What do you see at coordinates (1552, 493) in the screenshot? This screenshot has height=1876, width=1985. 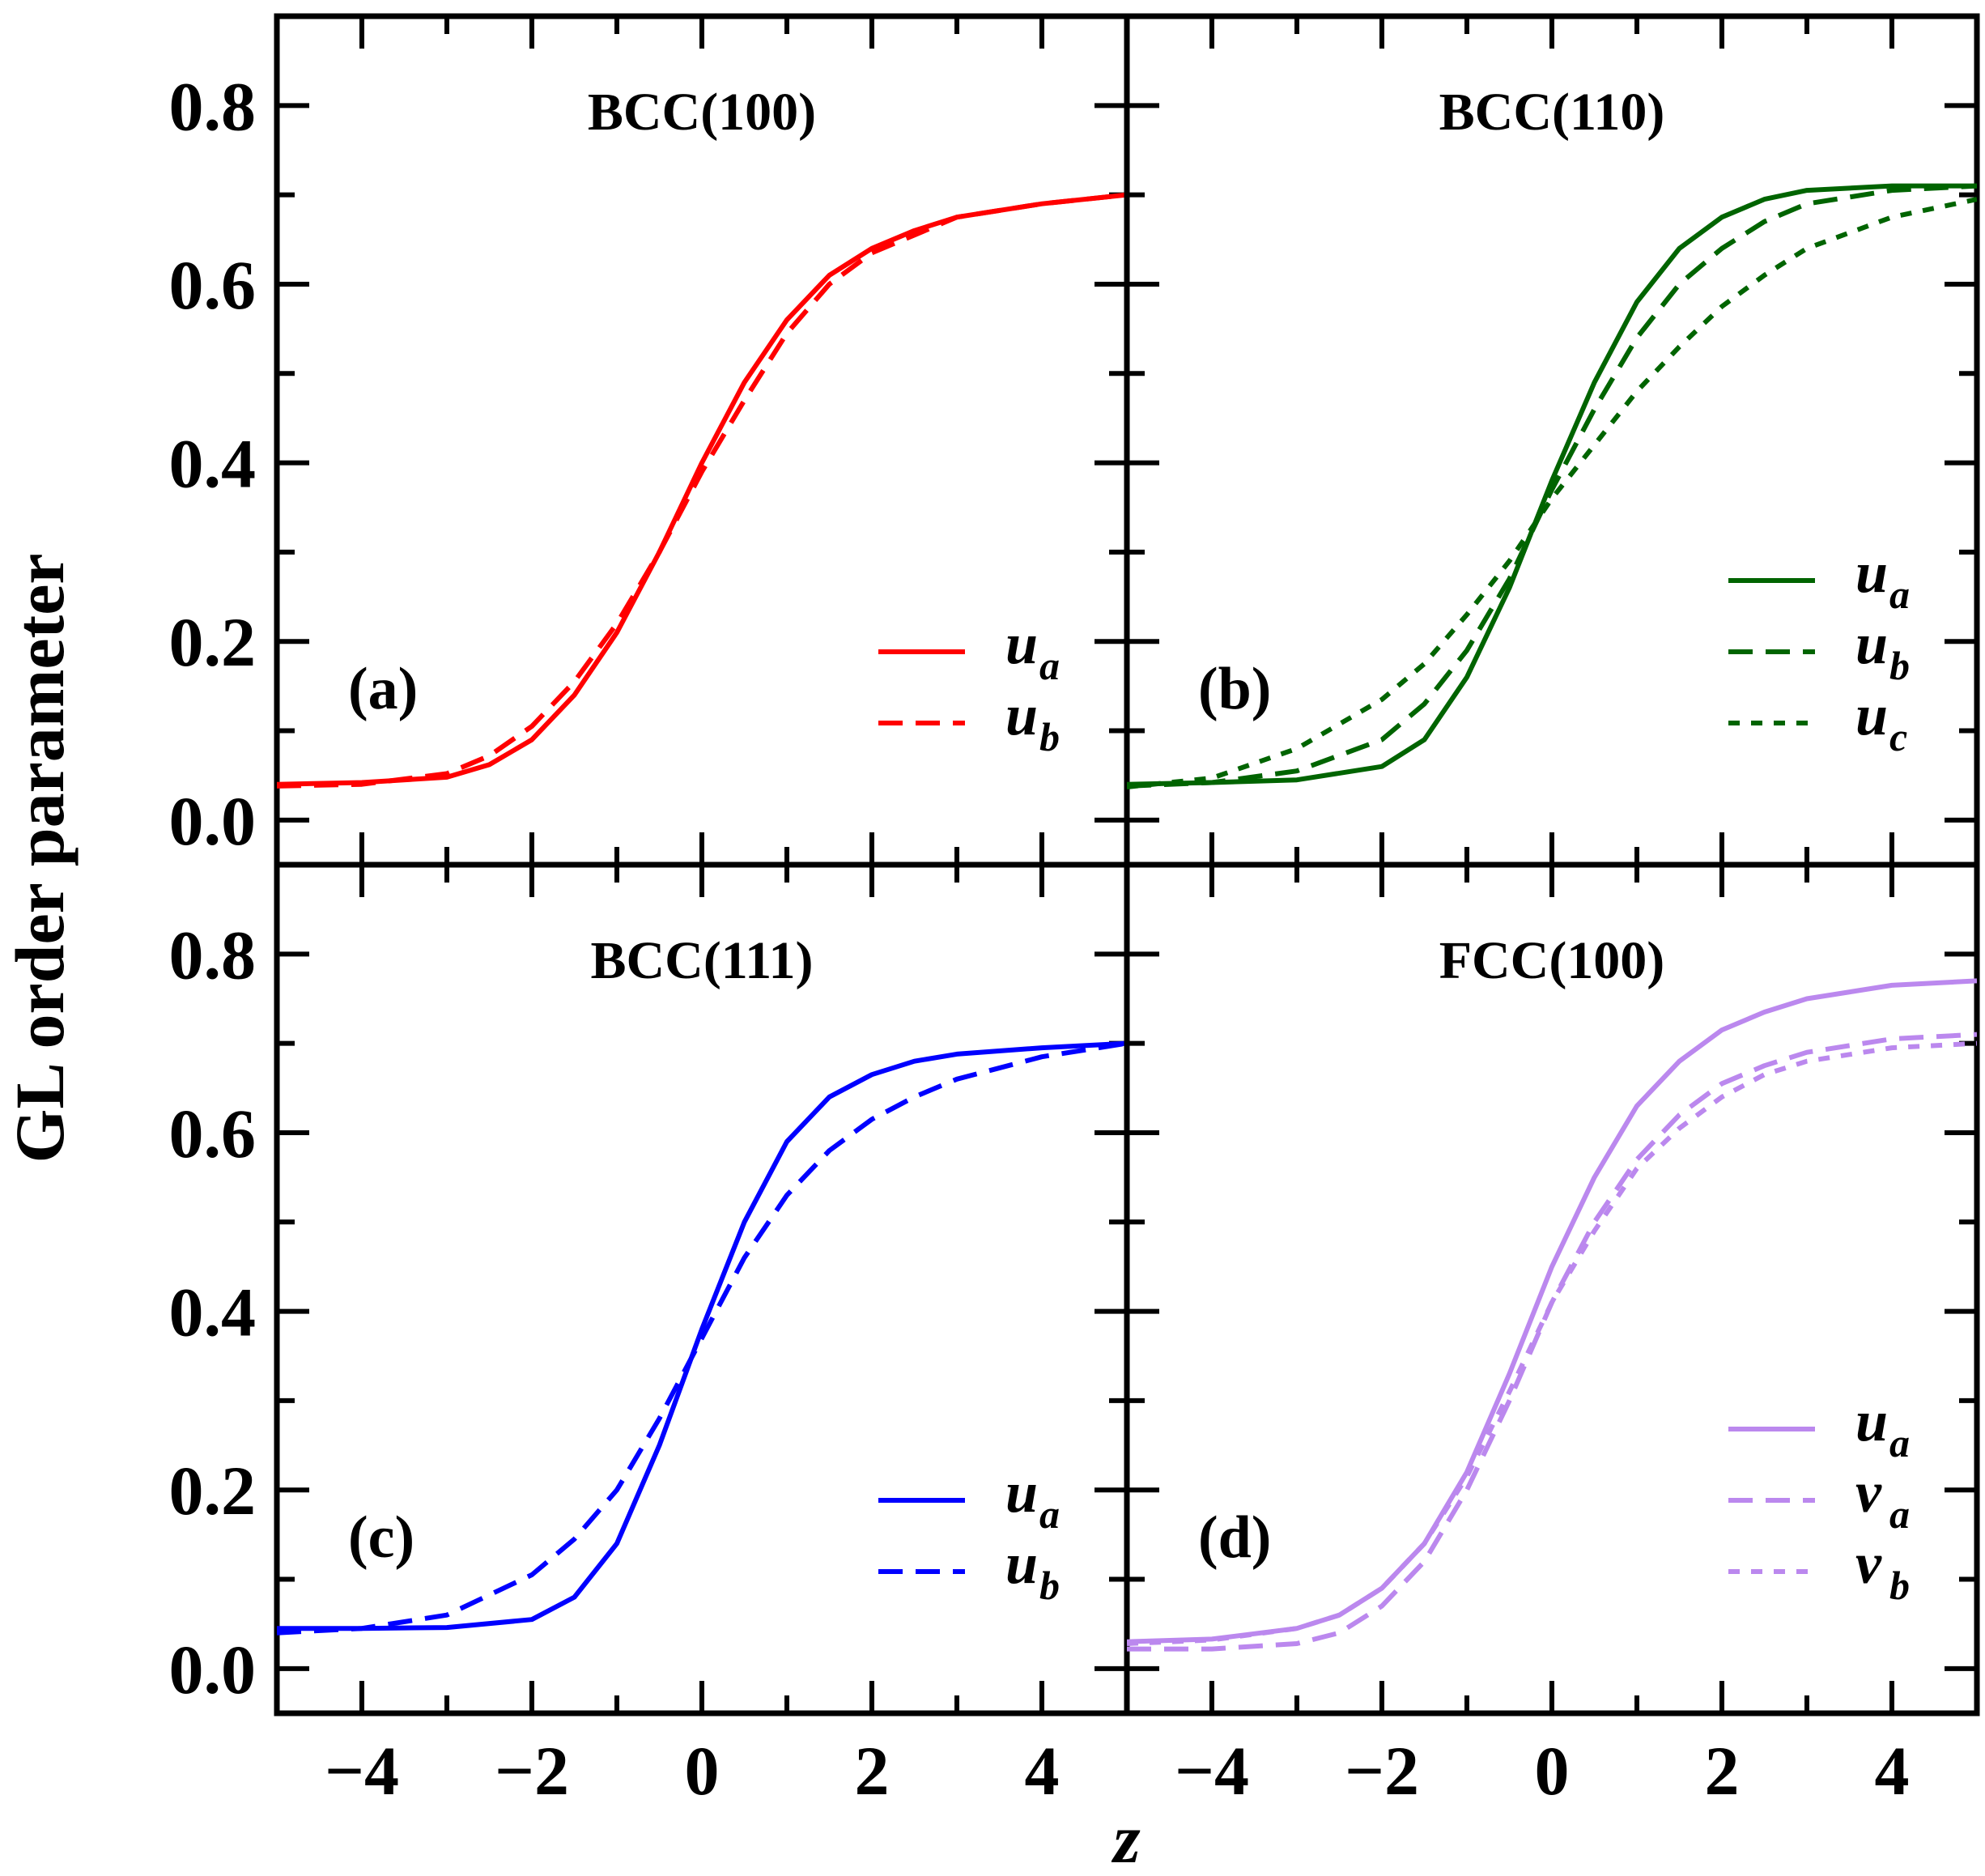 I see `series-line-u-c-dotted` at bounding box center [1552, 493].